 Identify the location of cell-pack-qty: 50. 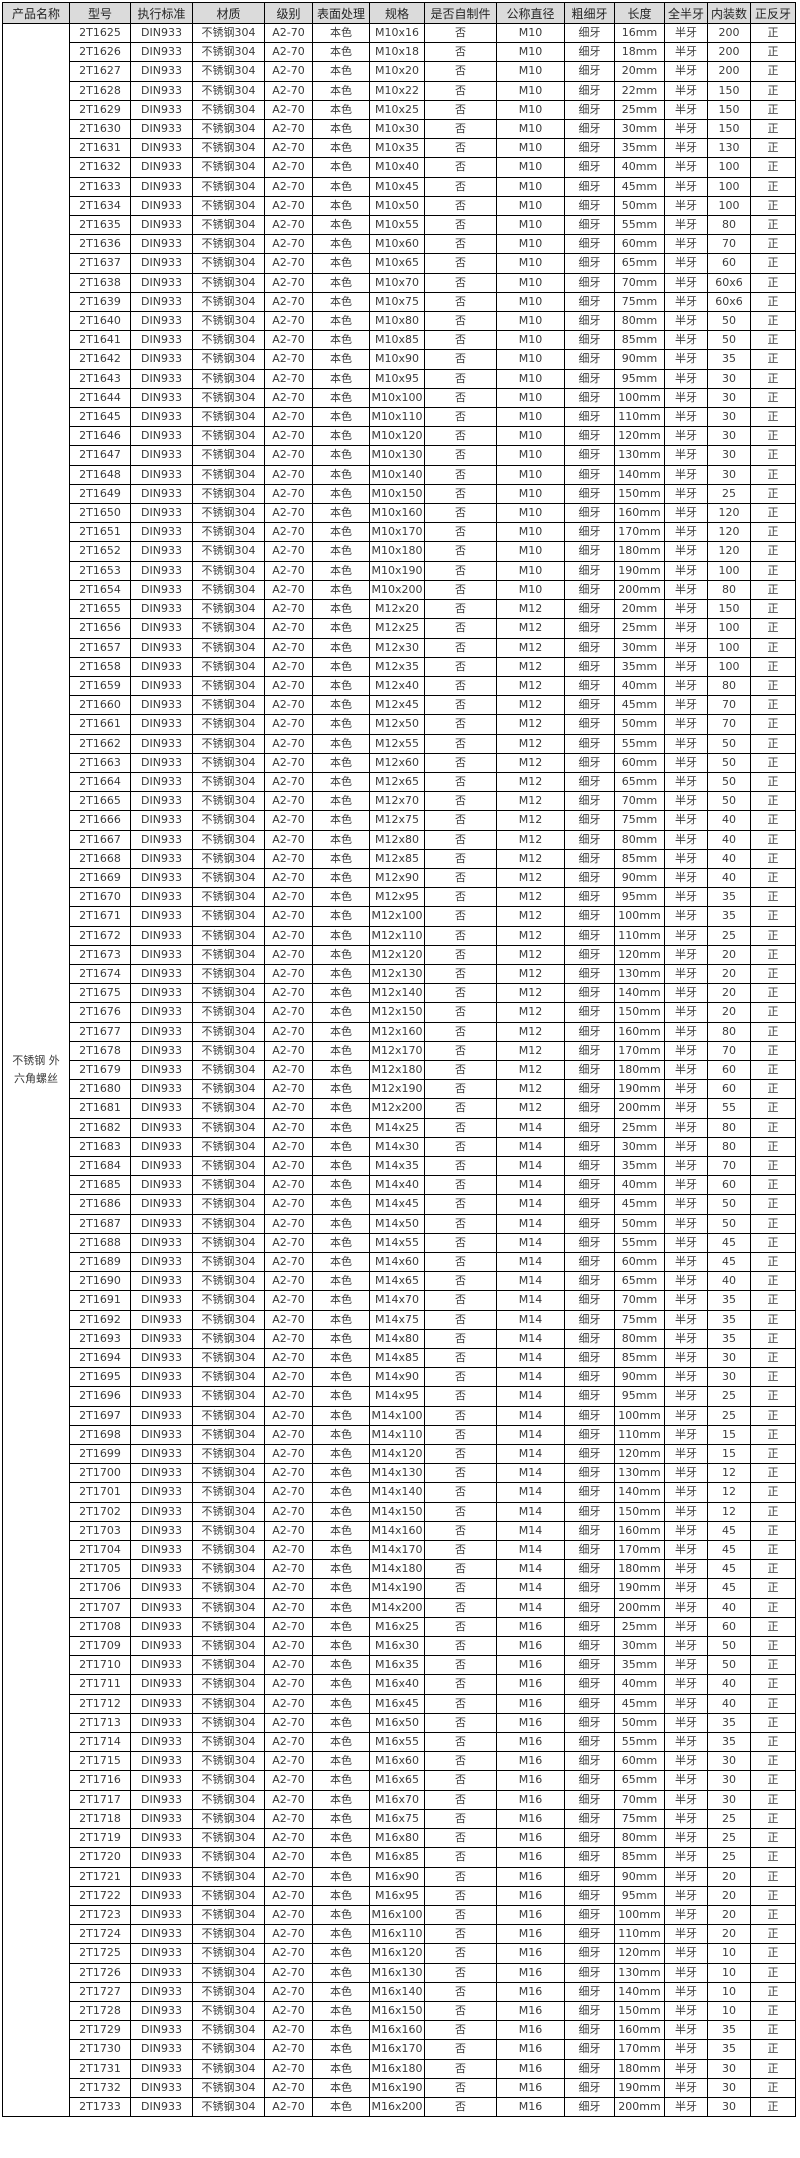
(729, 782).